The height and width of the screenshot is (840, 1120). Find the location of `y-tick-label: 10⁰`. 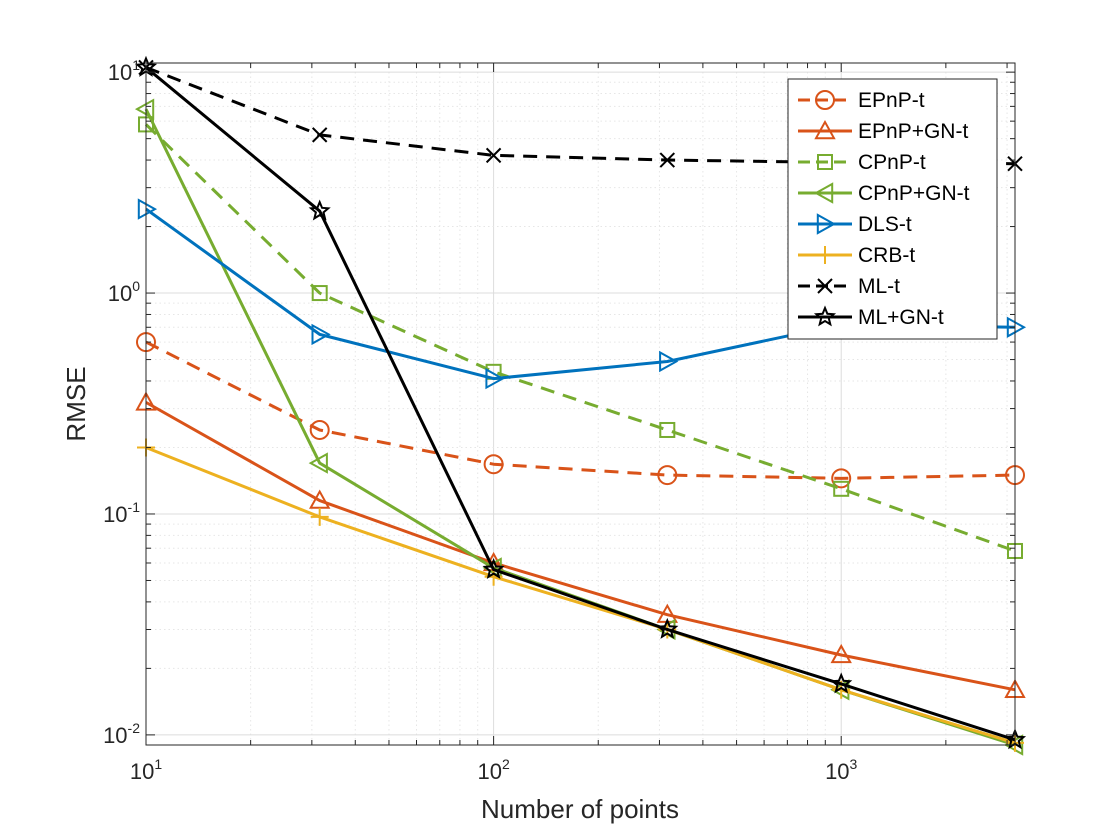

y-tick-label: 10⁰ is located at coordinates (124, 292).